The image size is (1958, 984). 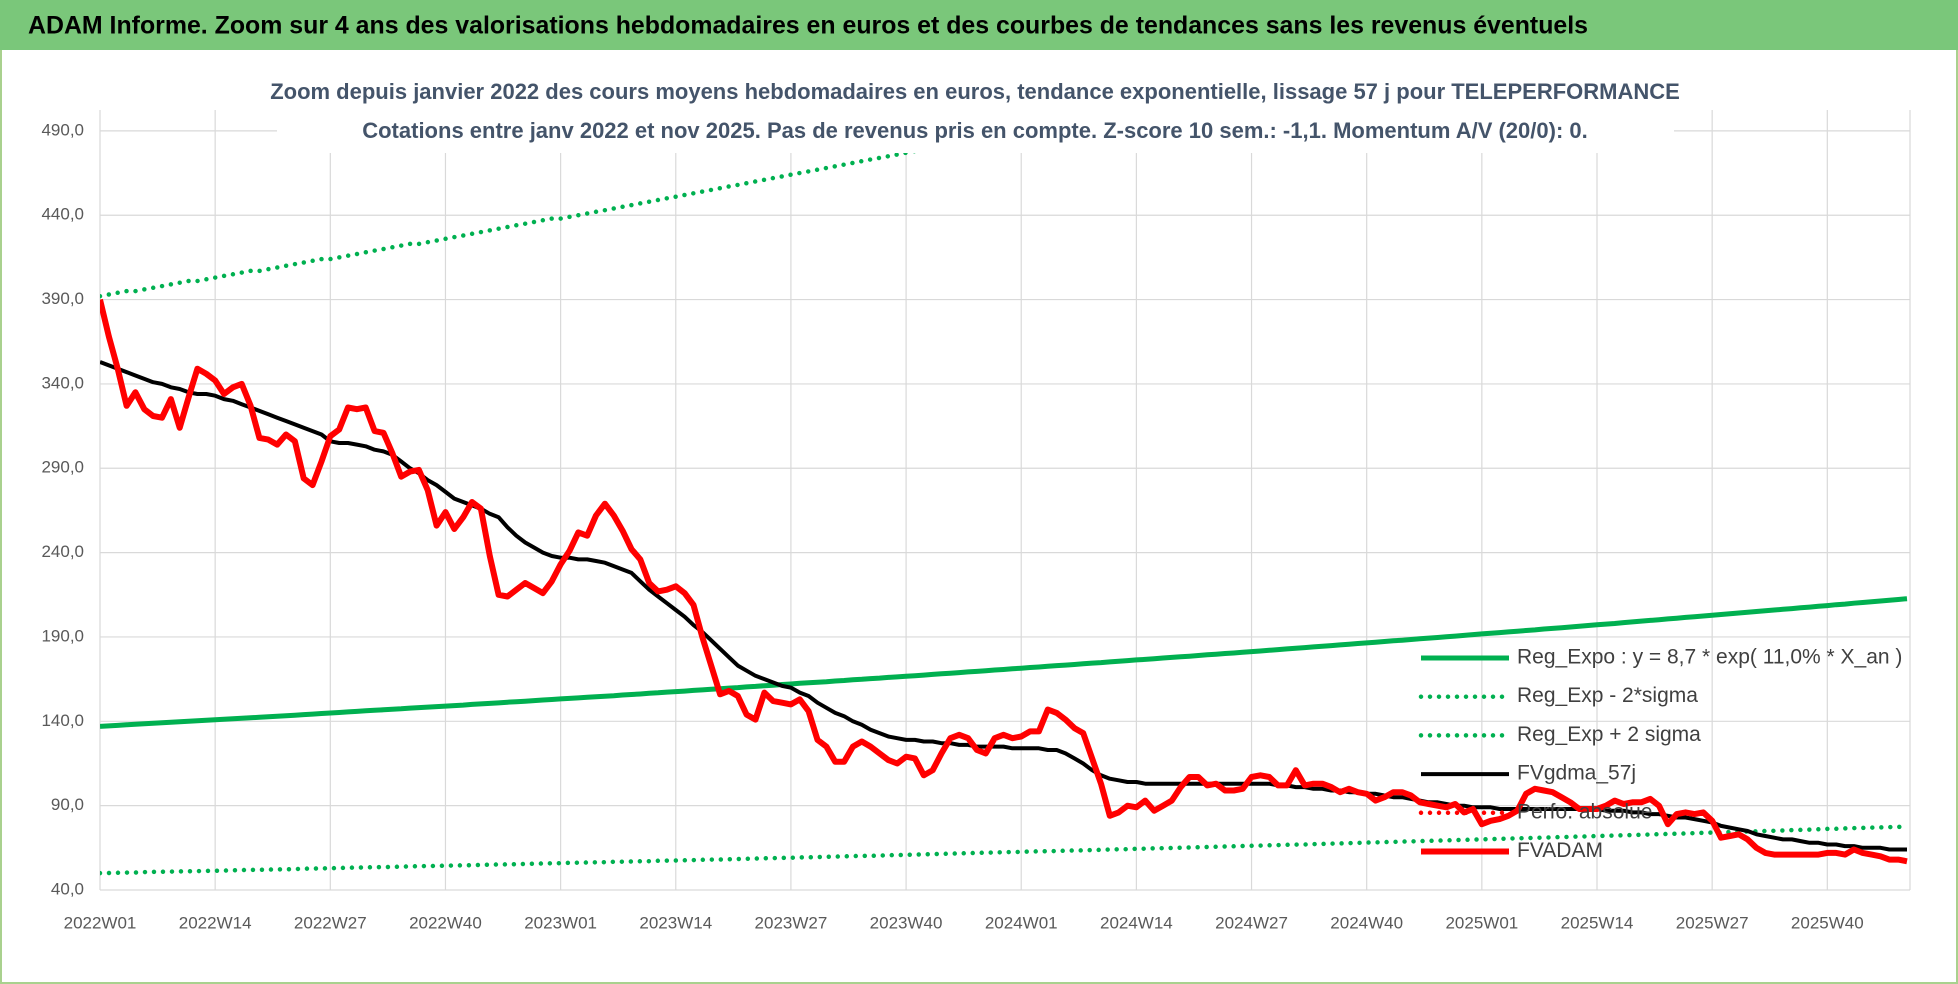 I want to click on header-bar, so click(x=979, y=25).